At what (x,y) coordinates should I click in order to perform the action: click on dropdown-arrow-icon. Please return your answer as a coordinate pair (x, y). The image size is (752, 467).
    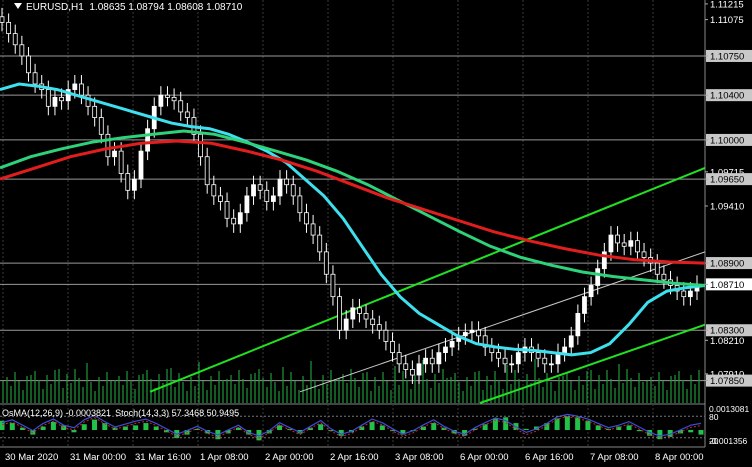
    Looking at the image, I should click on (18, 6).